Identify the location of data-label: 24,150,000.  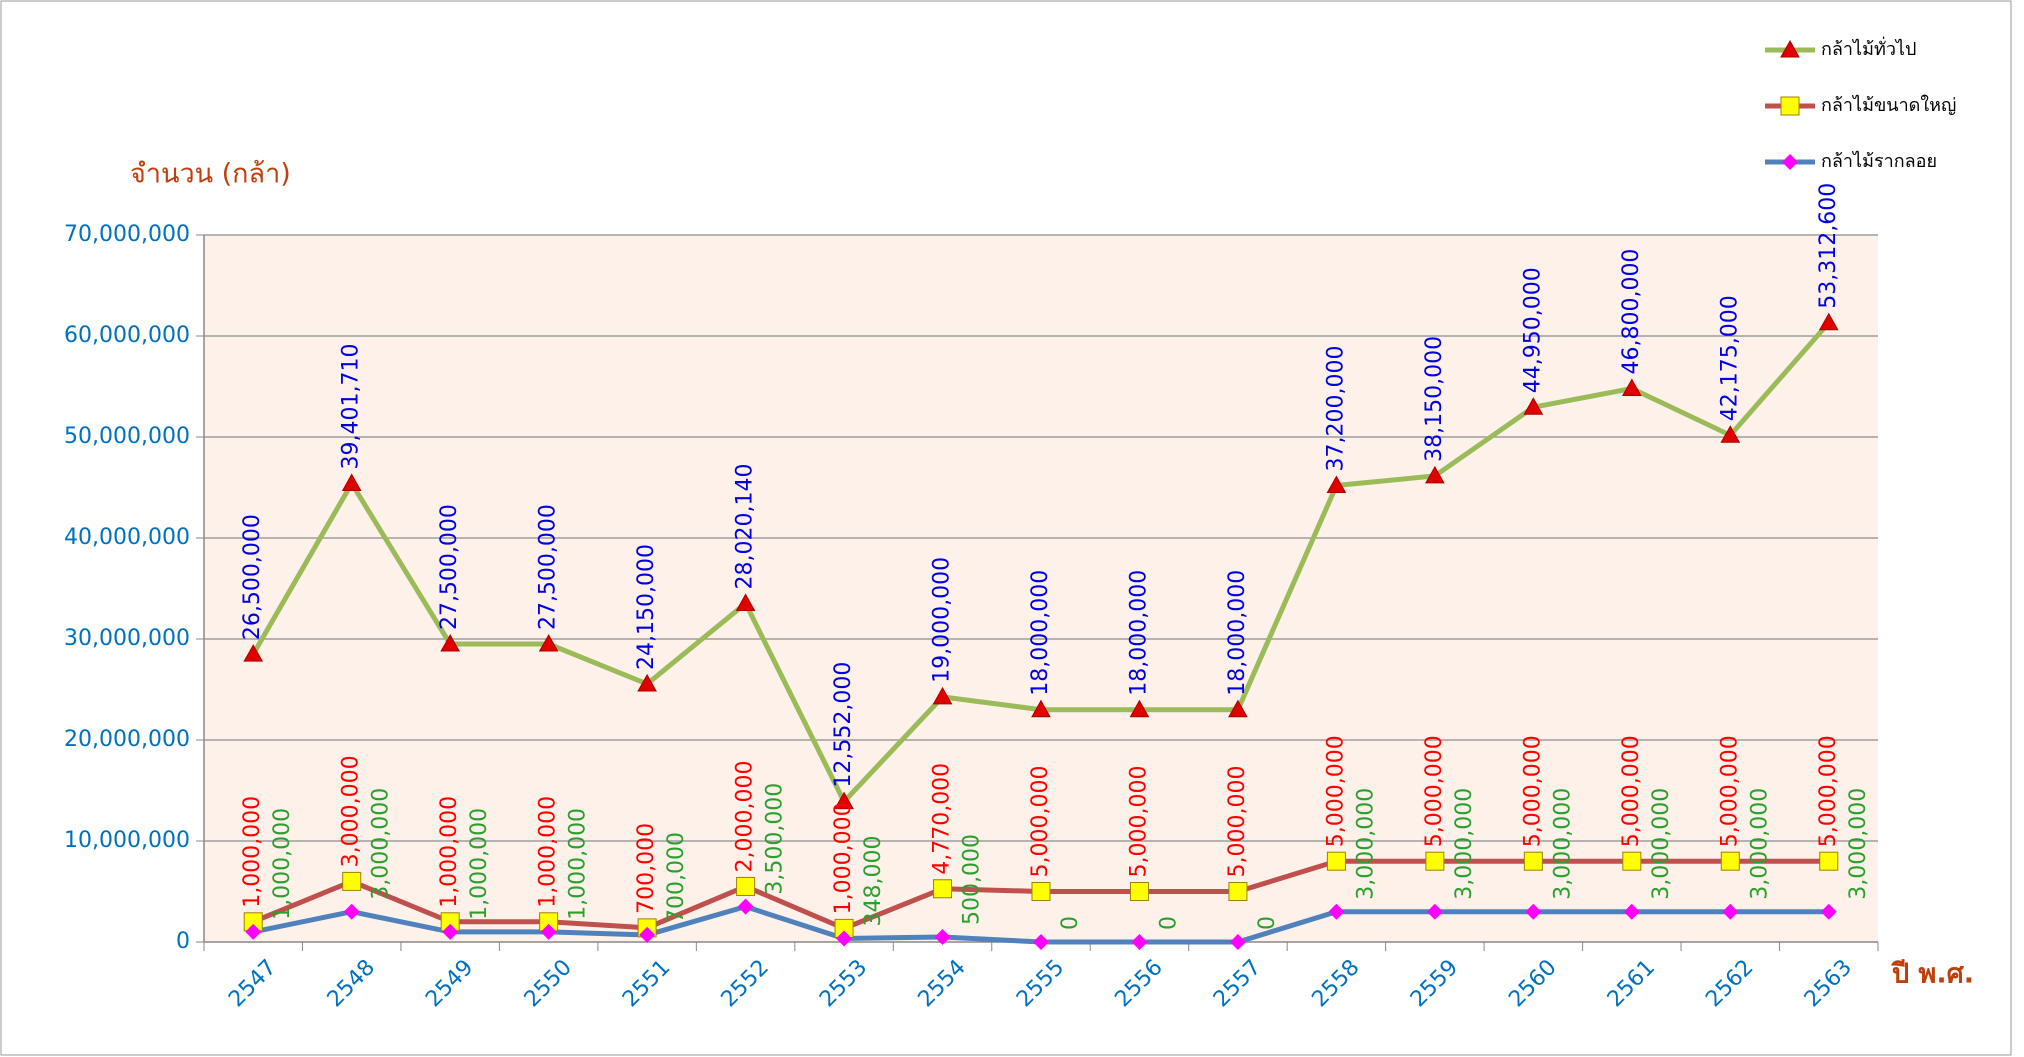
(646, 607).